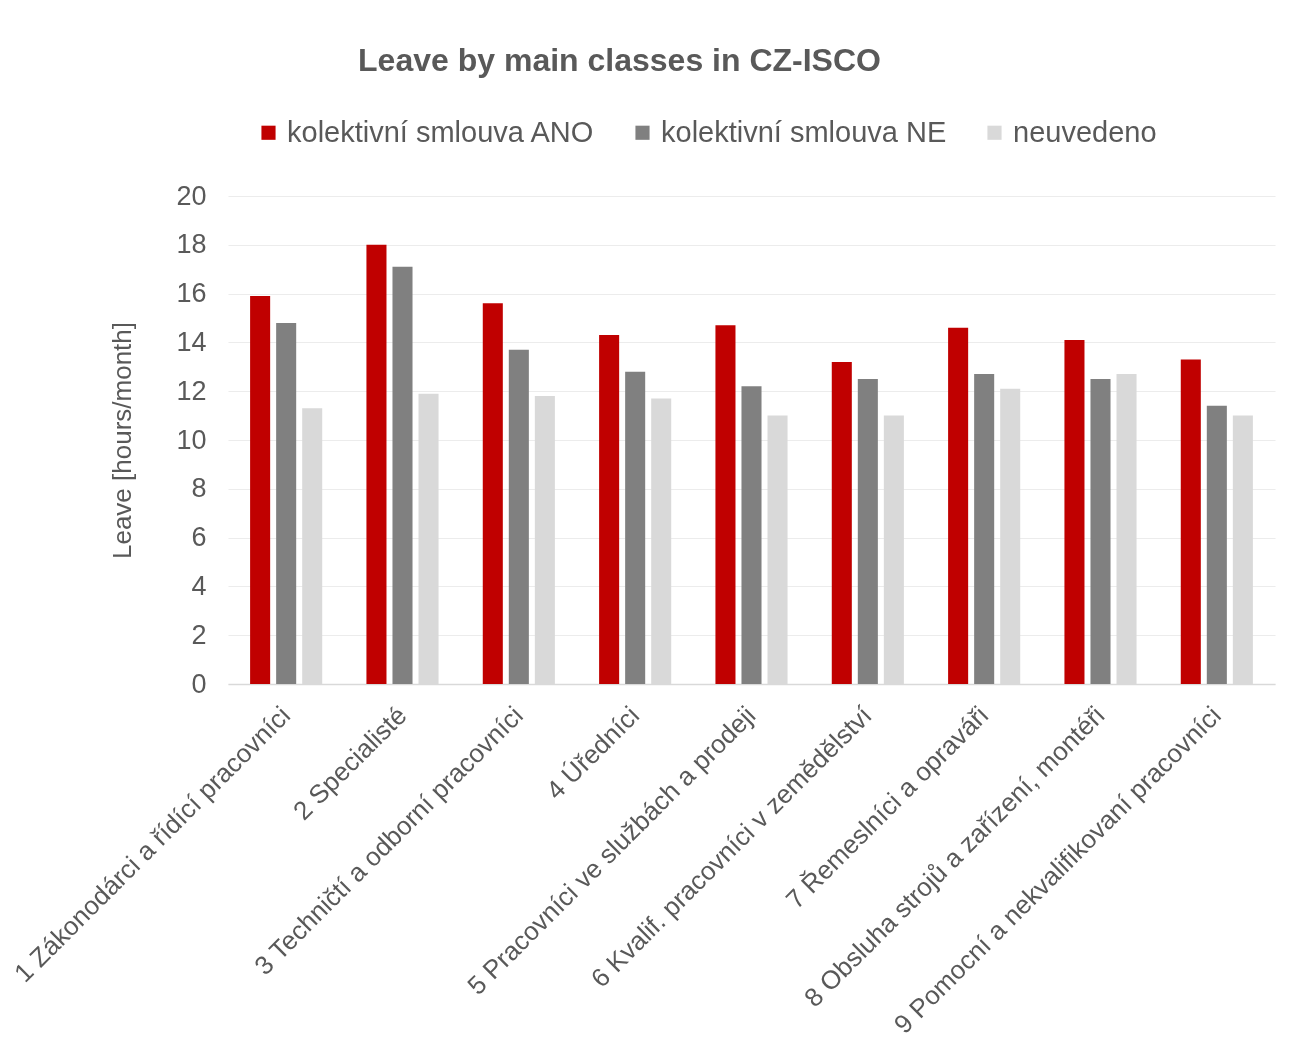  Describe the element at coordinates (191, 244) in the screenshot. I see `y-tick-label: 18` at that location.